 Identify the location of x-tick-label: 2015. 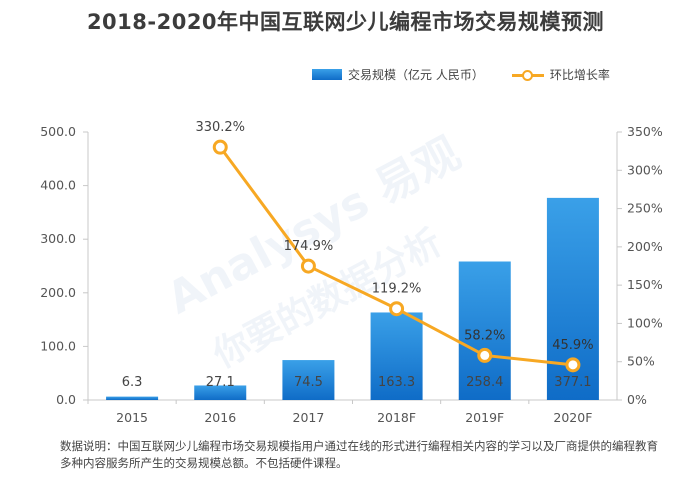
(132, 417).